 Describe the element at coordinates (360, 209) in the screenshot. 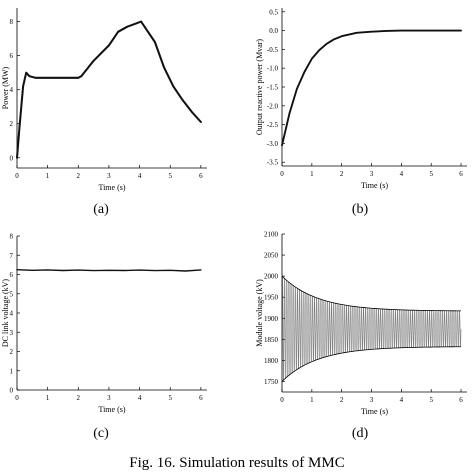

I see `panel-label: (b)` at that location.